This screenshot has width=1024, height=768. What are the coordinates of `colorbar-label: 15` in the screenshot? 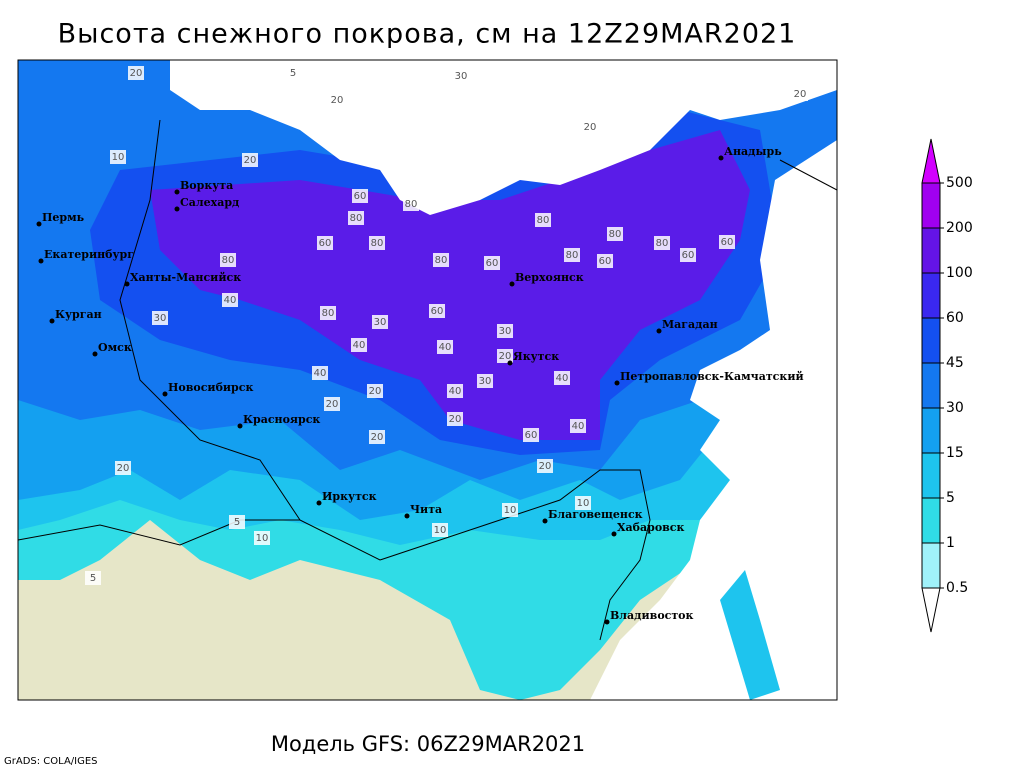 It's located at (955, 453).